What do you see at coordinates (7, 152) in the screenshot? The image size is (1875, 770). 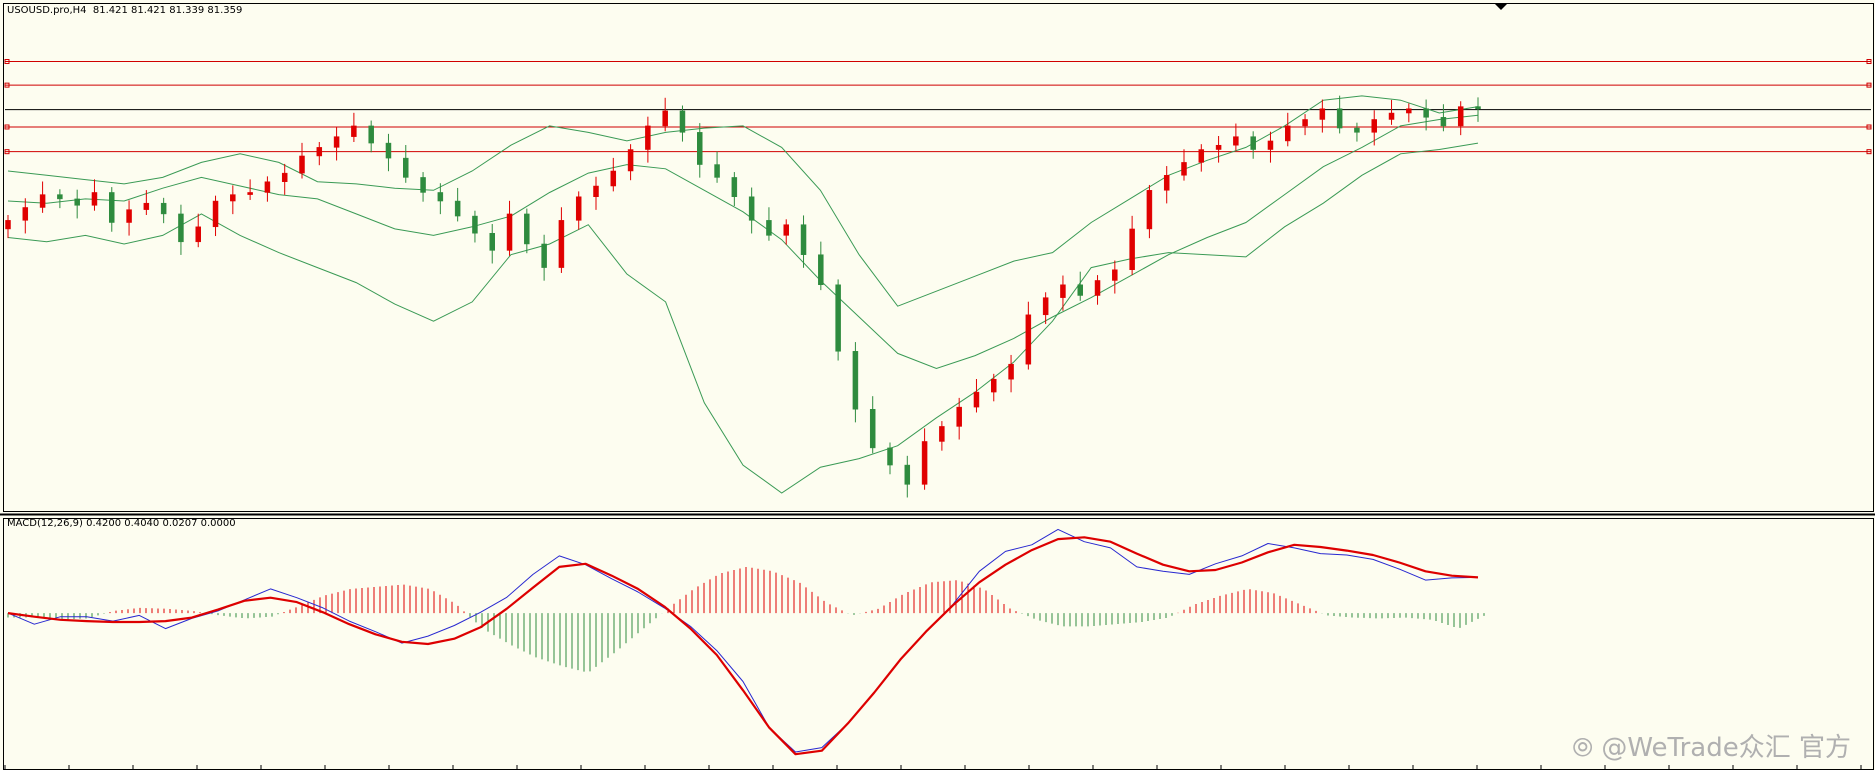 I see `level-4-handle-left` at bounding box center [7, 152].